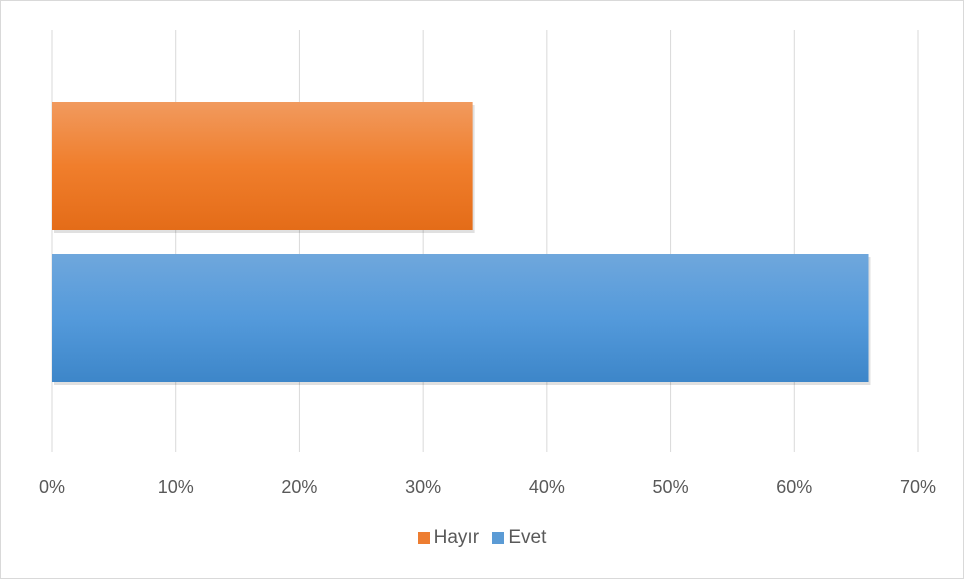  What do you see at coordinates (456, 537) in the screenshot?
I see `legend-label-hayir: Hayır` at bounding box center [456, 537].